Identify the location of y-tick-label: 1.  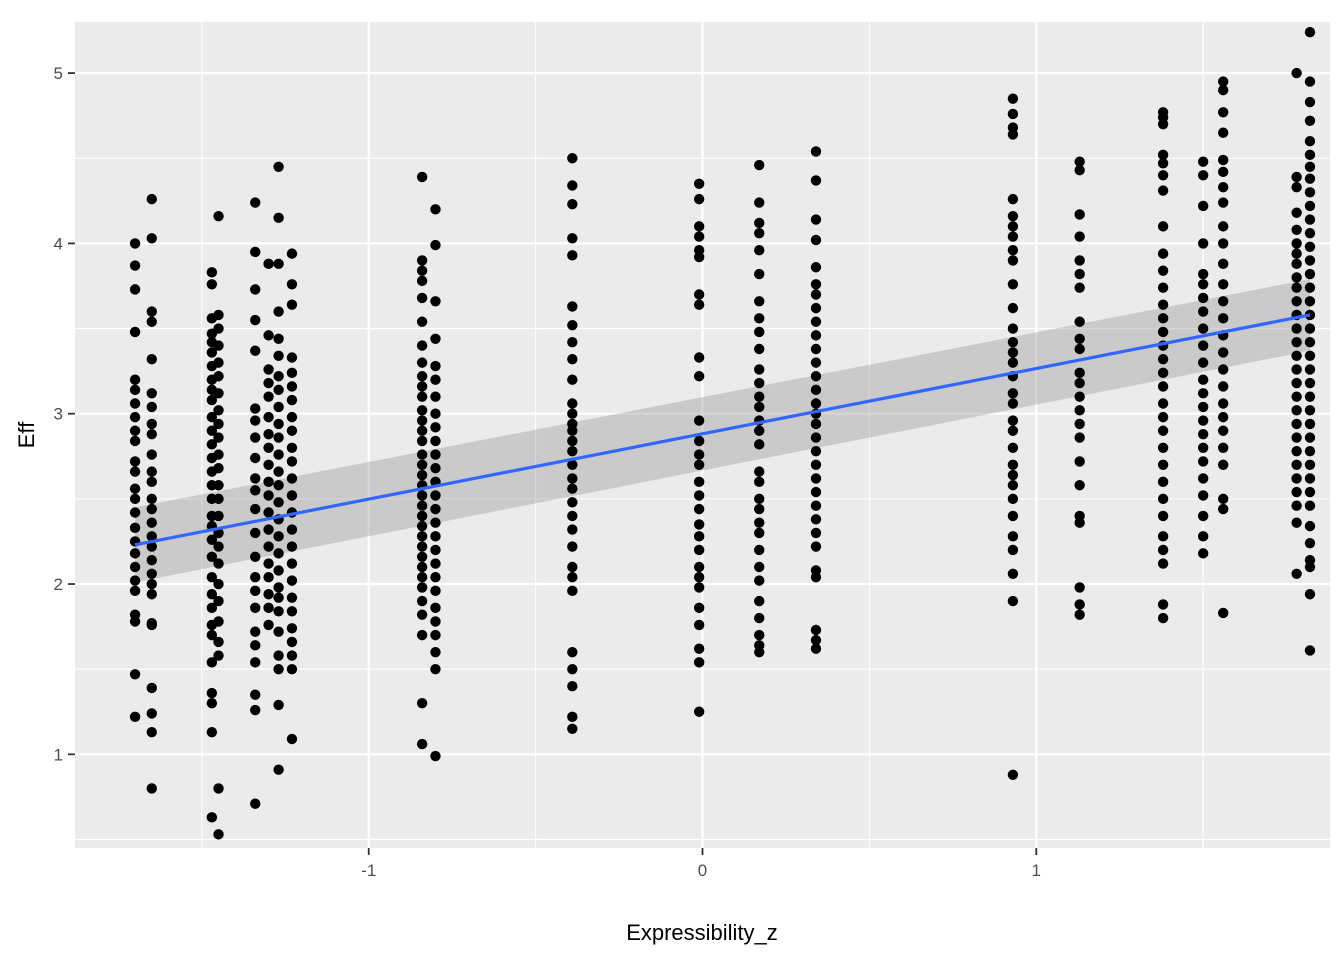
(58, 754).